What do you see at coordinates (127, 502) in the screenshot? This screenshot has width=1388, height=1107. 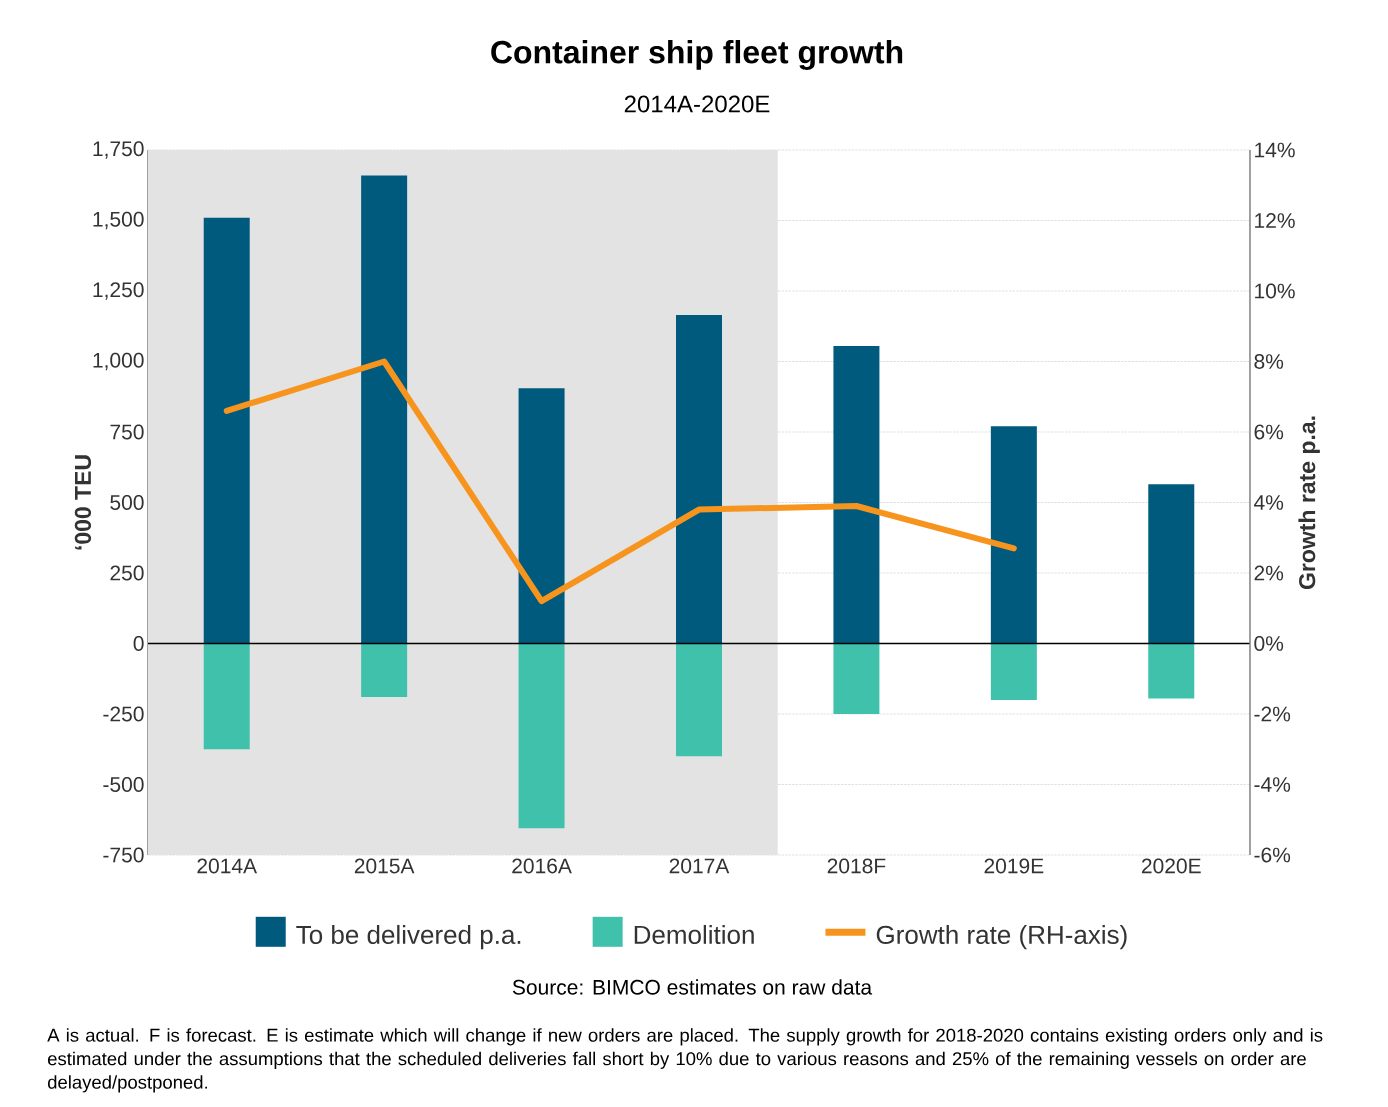 I see `y-tick-label: 500` at bounding box center [127, 502].